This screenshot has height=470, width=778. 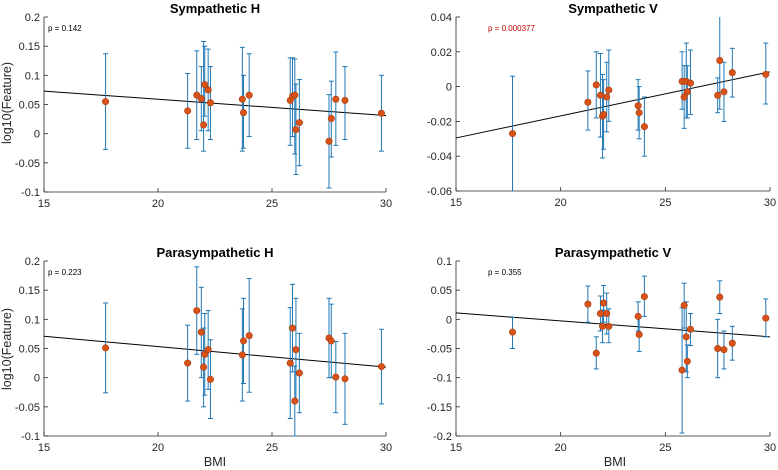 What do you see at coordinates (65, 28) in the screenshot?
I see `chart-0-p-value: p = 0.142` at bounding box center [65, 28].